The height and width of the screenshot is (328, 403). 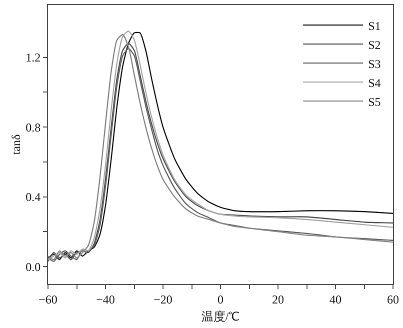 I want to click on x-tick-label: 60, so click(x=393, y=299).